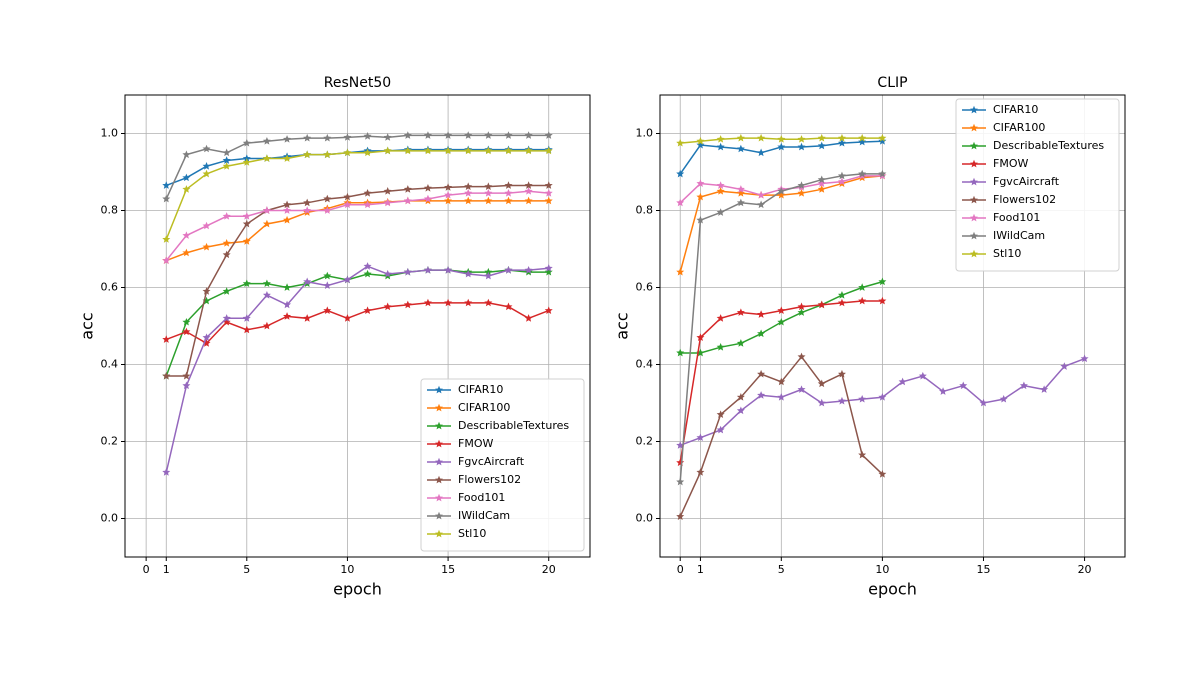 The width and height of the screenshot is (1200, 675). I want to click on x-axis-label: epoch, so click(357, 589).